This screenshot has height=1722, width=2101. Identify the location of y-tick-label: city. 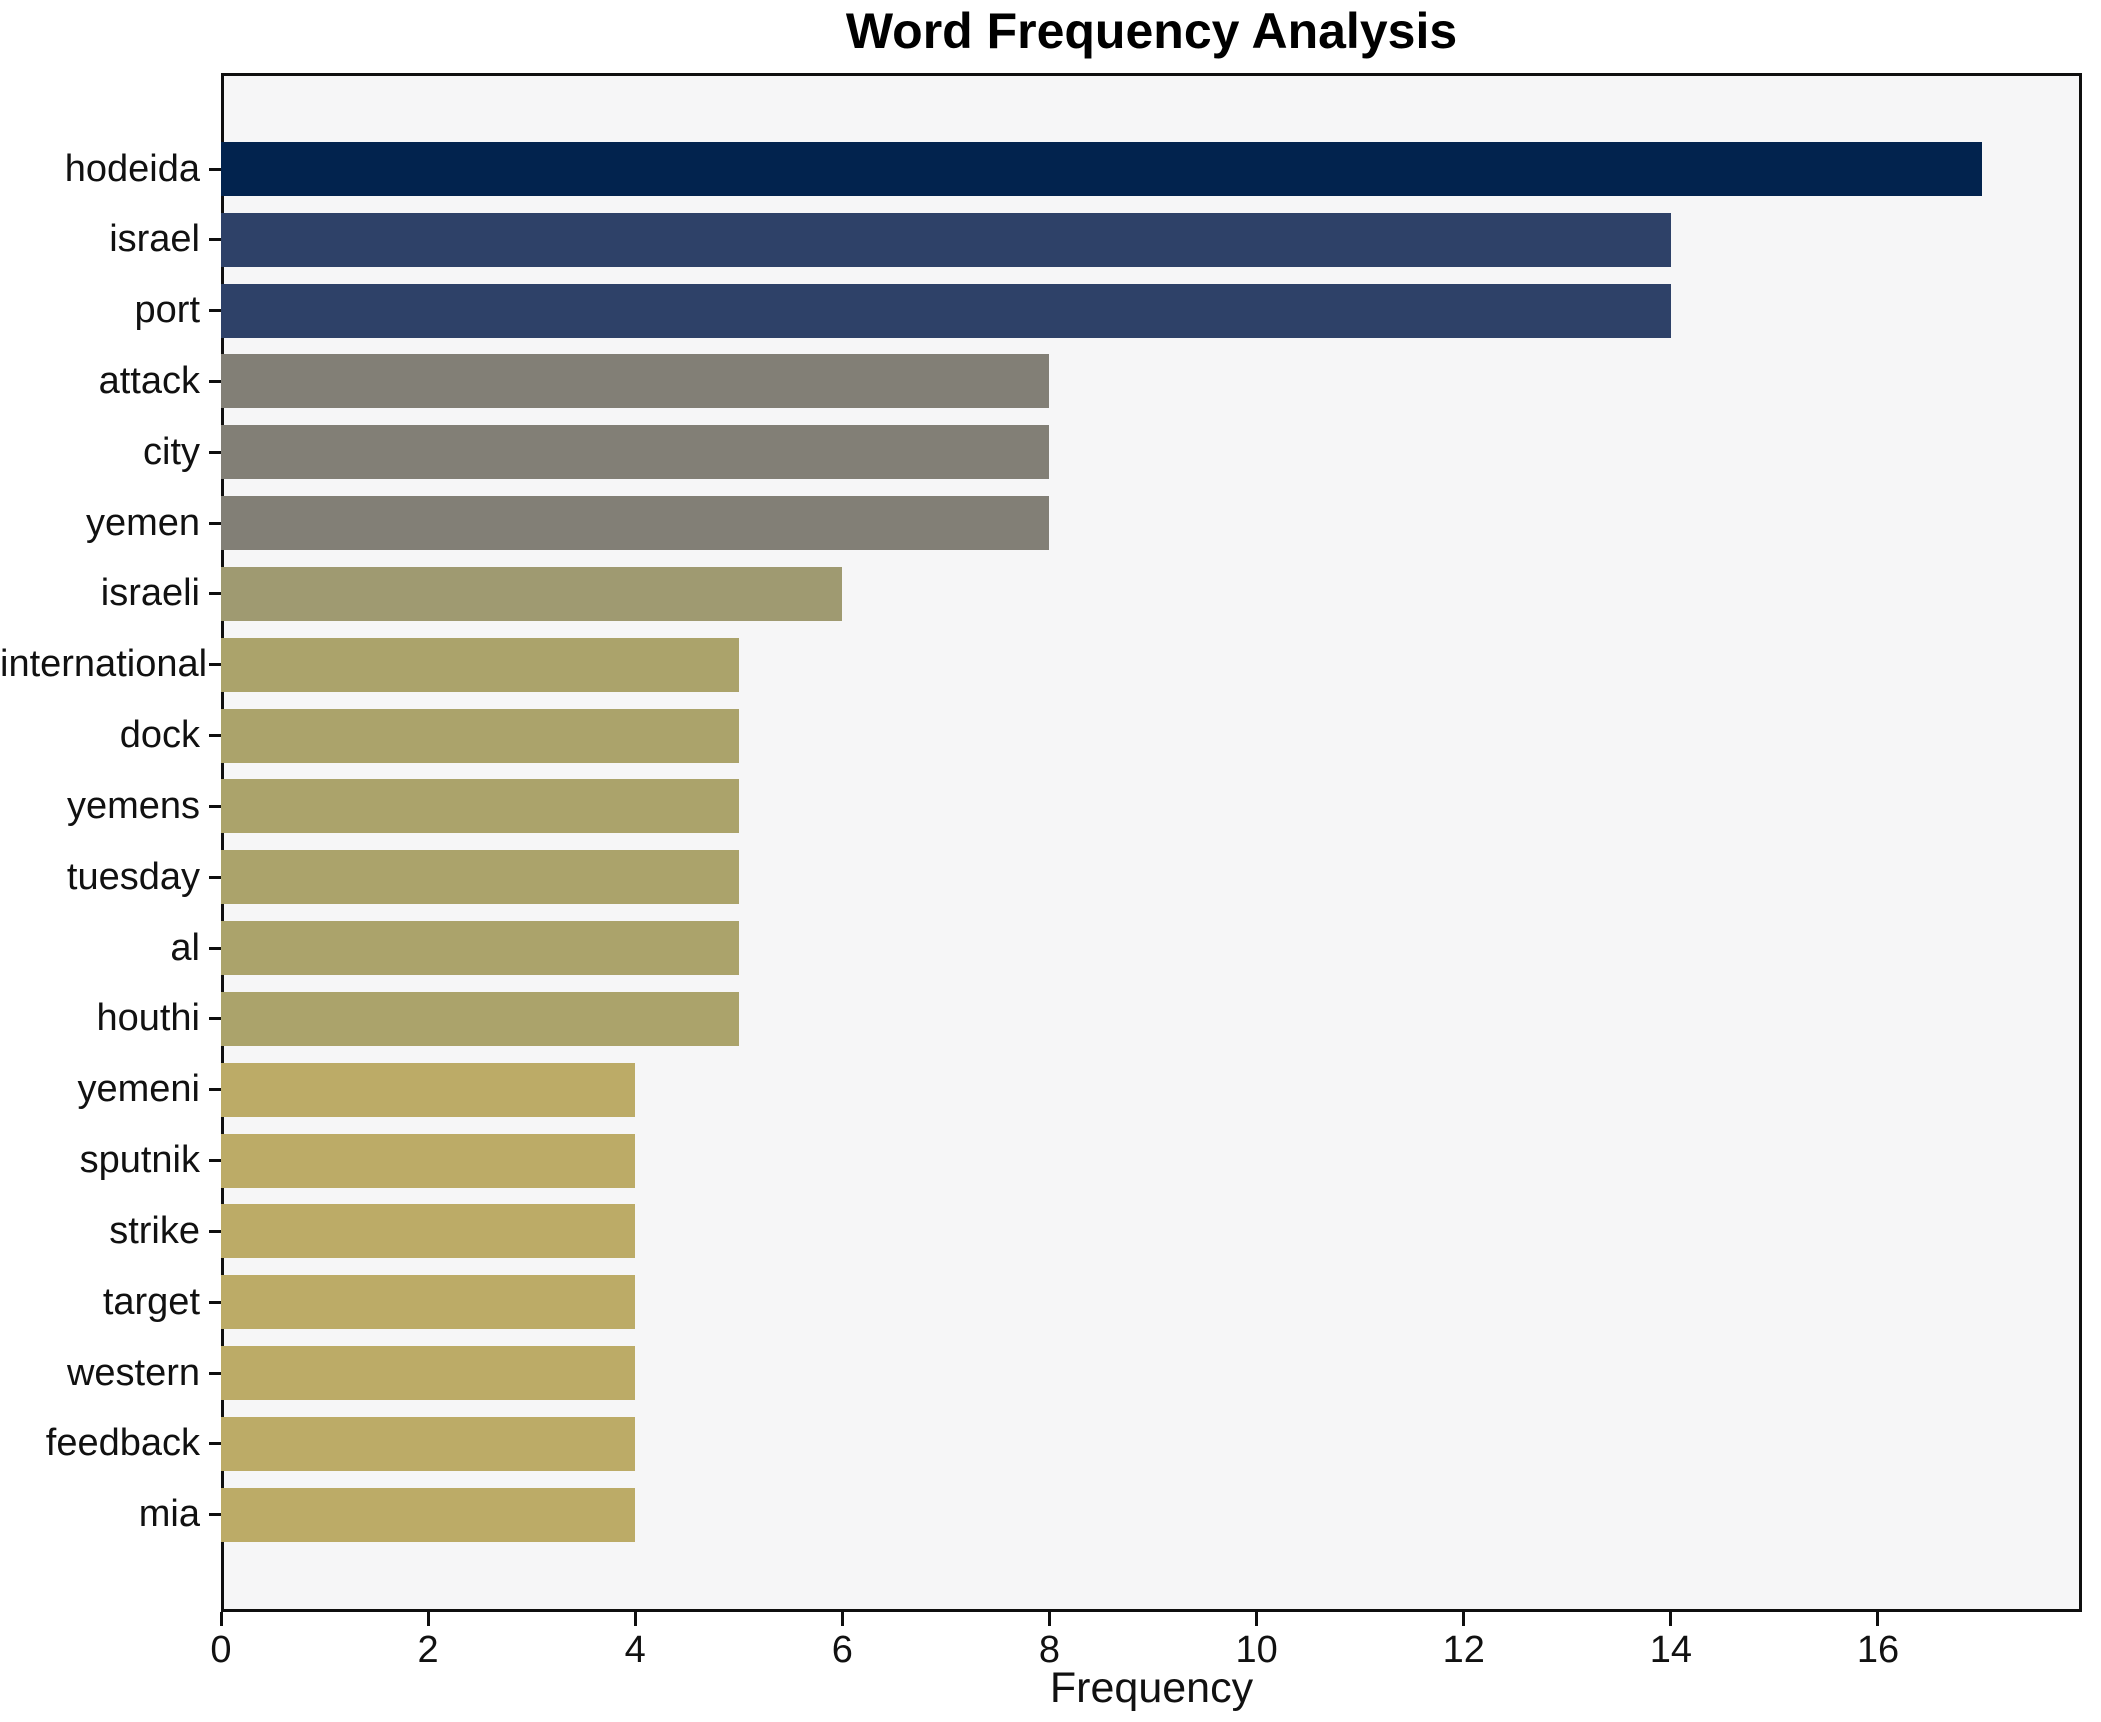
(171, 451).